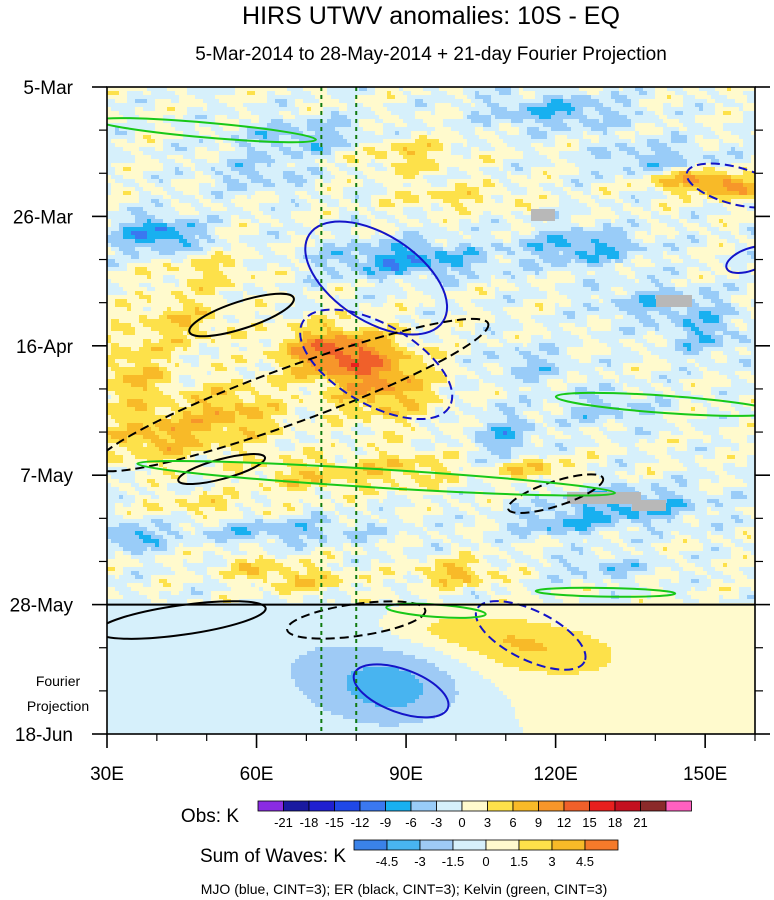  What do you see at coordinates (705, 774) in the screenshot?
I see `x-tick-label: 150E` at bounding box center [705, 774].